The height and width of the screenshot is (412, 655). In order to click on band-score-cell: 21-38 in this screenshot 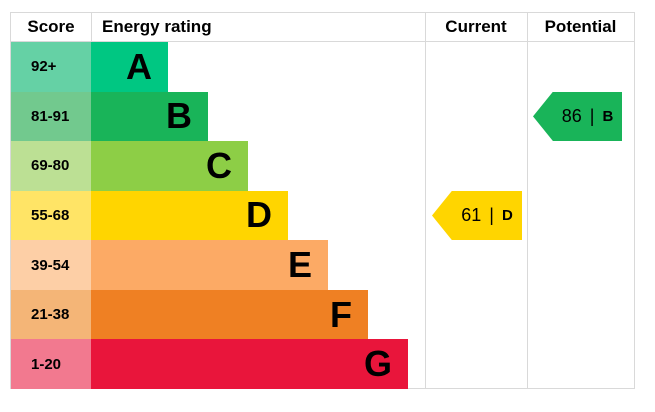, I will do `click(51, 314)`.